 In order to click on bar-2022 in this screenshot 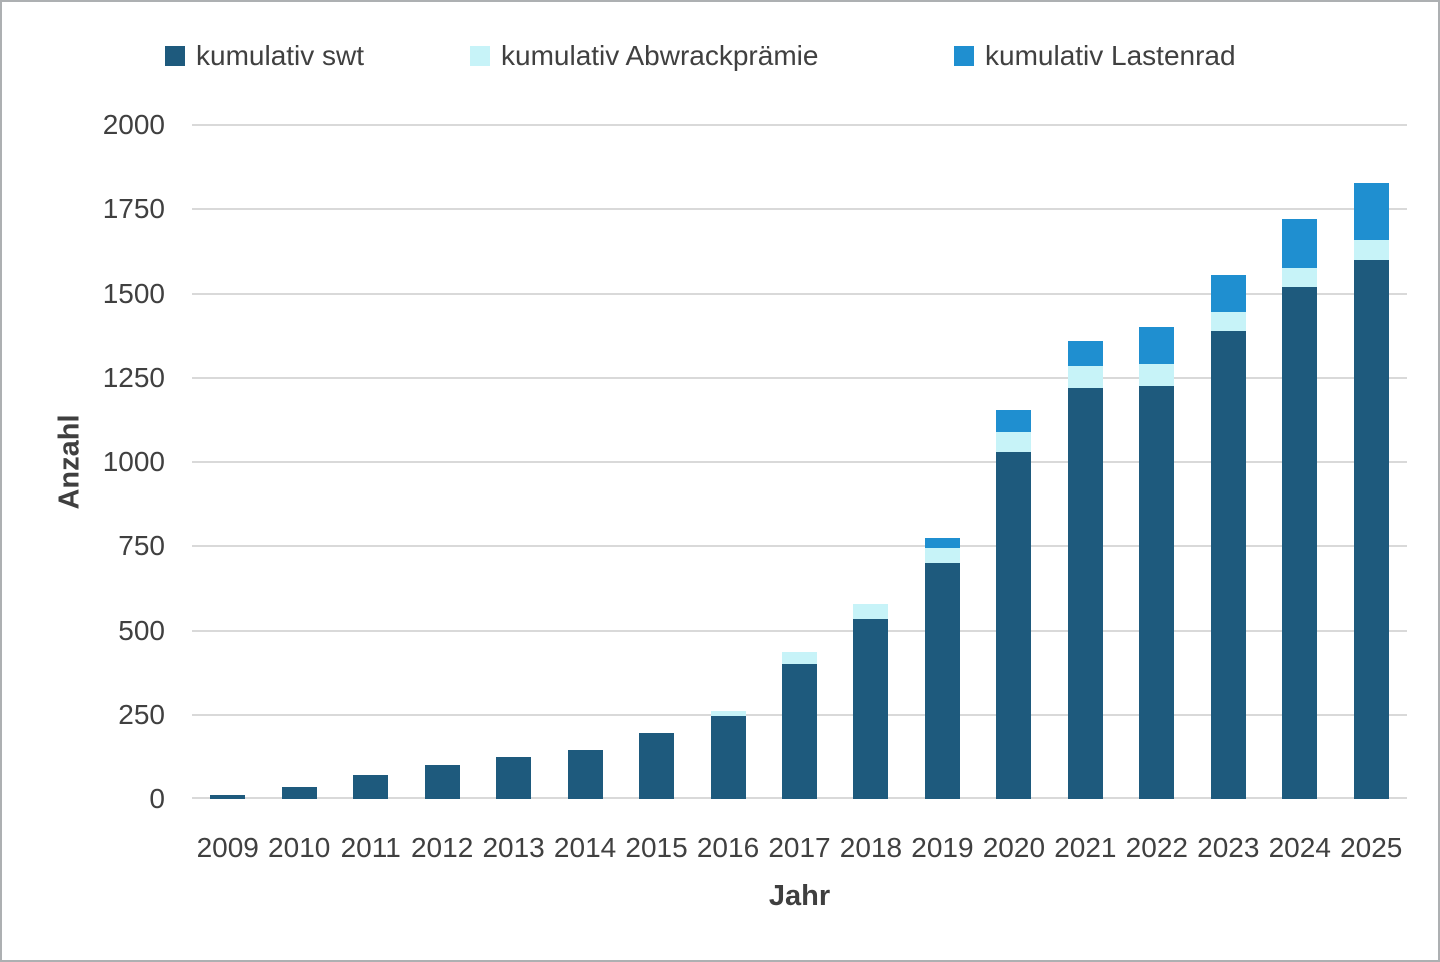, I will do `click(1157, 563)`.